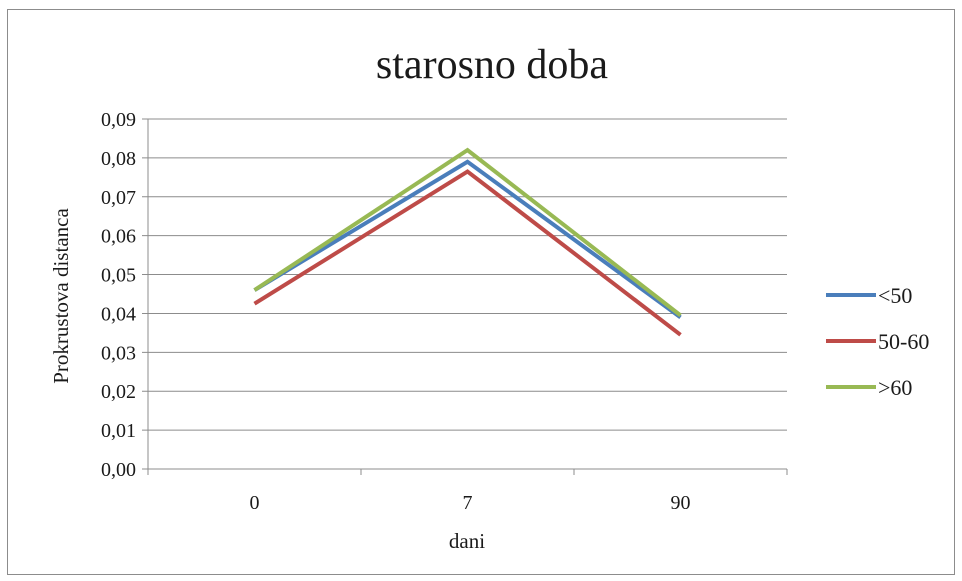  Describe the element at coordinates (255, 503) in the screenshot. I see `x-tick-label: 0` at that location.